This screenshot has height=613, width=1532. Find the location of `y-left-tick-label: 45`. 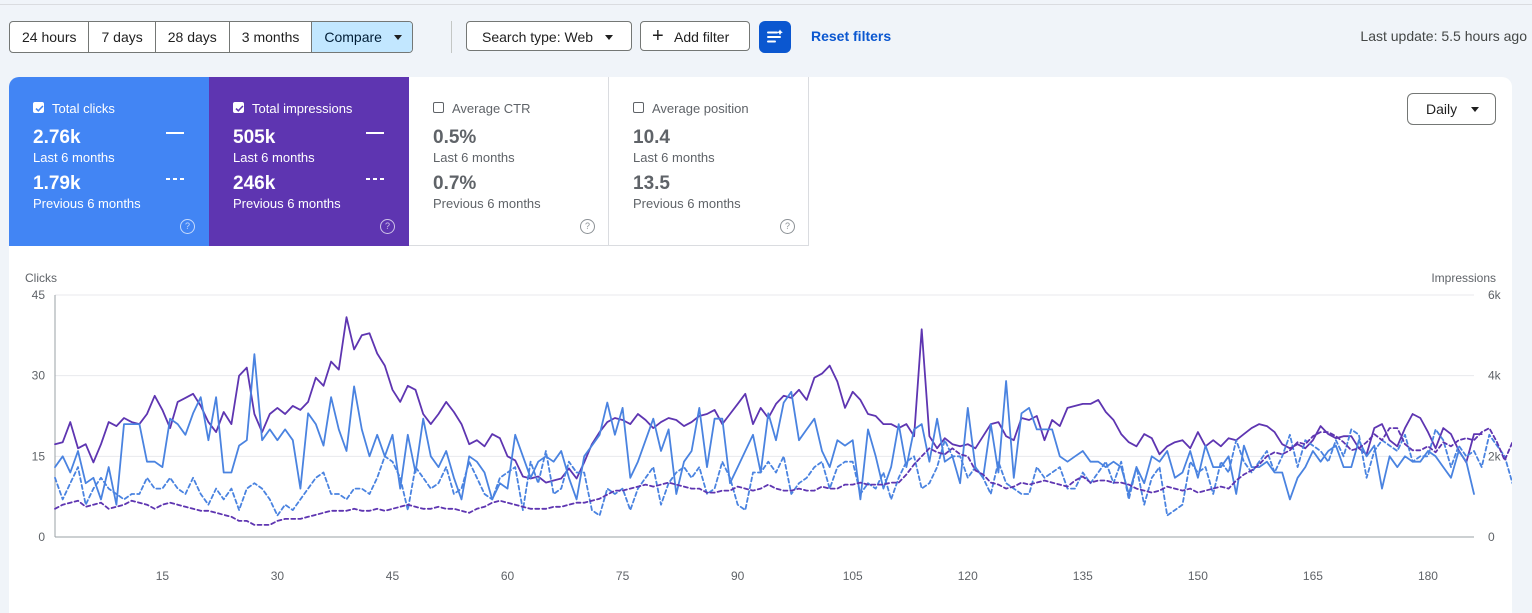

y-left-tick-label: 45 is located at coordinates (39, 295).